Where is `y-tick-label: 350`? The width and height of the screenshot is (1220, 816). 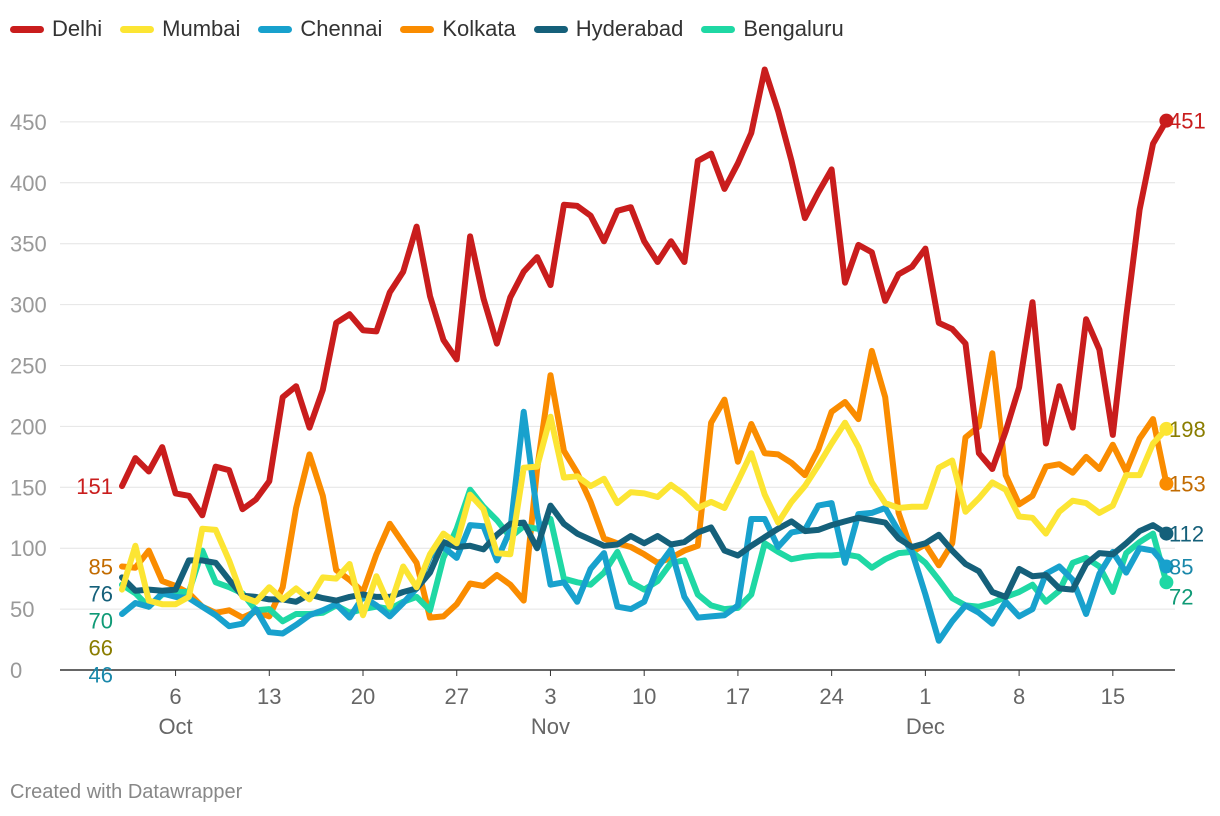
y-tick-label: 350 is located at coordinates (28, 244).